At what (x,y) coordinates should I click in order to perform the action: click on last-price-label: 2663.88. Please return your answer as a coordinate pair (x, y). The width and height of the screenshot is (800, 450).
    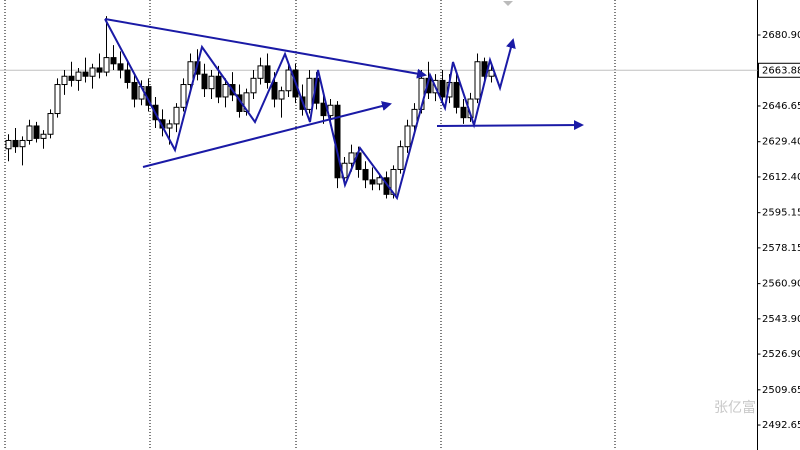
    Looking at the image, I should click on (781, 70).